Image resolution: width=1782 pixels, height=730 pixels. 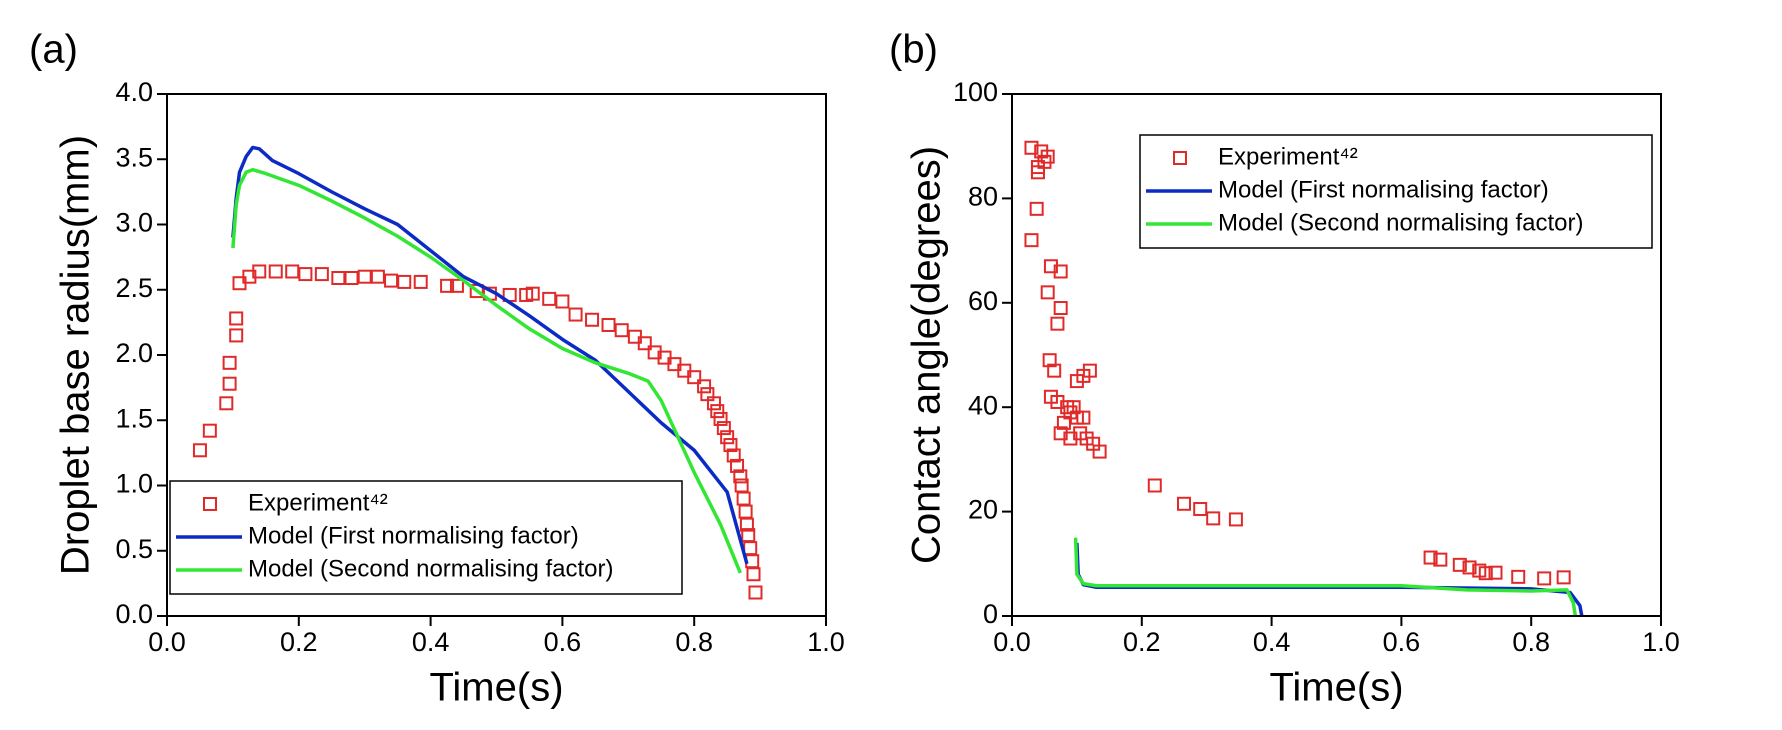 What do you see at coordinates (1012, 642) in the screenshot?
I see `x-tick-label: 0.0` at bounding box center [1012, 642].